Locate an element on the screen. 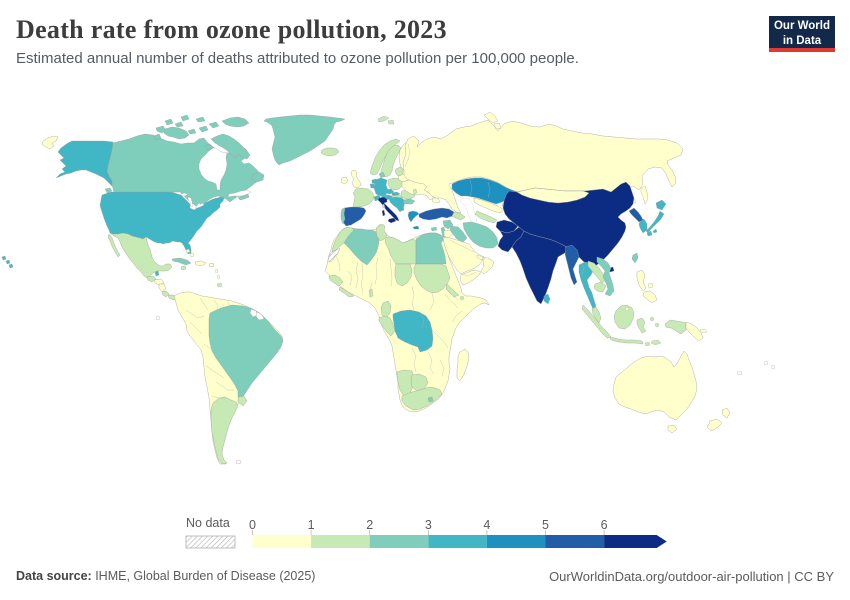 This screenshot has width=850, height=600. svg-text: 2 is located at coordinates (369, 525).